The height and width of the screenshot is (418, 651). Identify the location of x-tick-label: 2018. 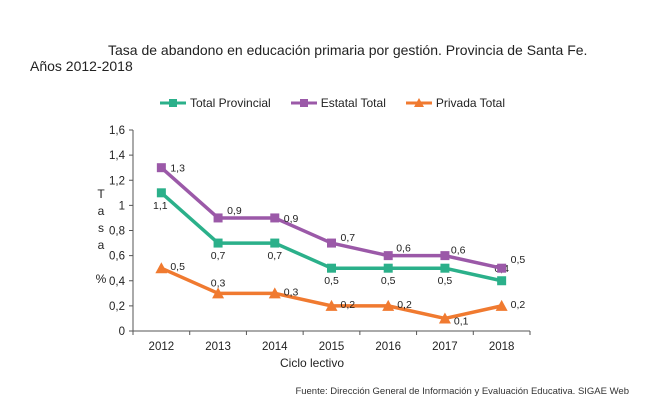
(502, 347).